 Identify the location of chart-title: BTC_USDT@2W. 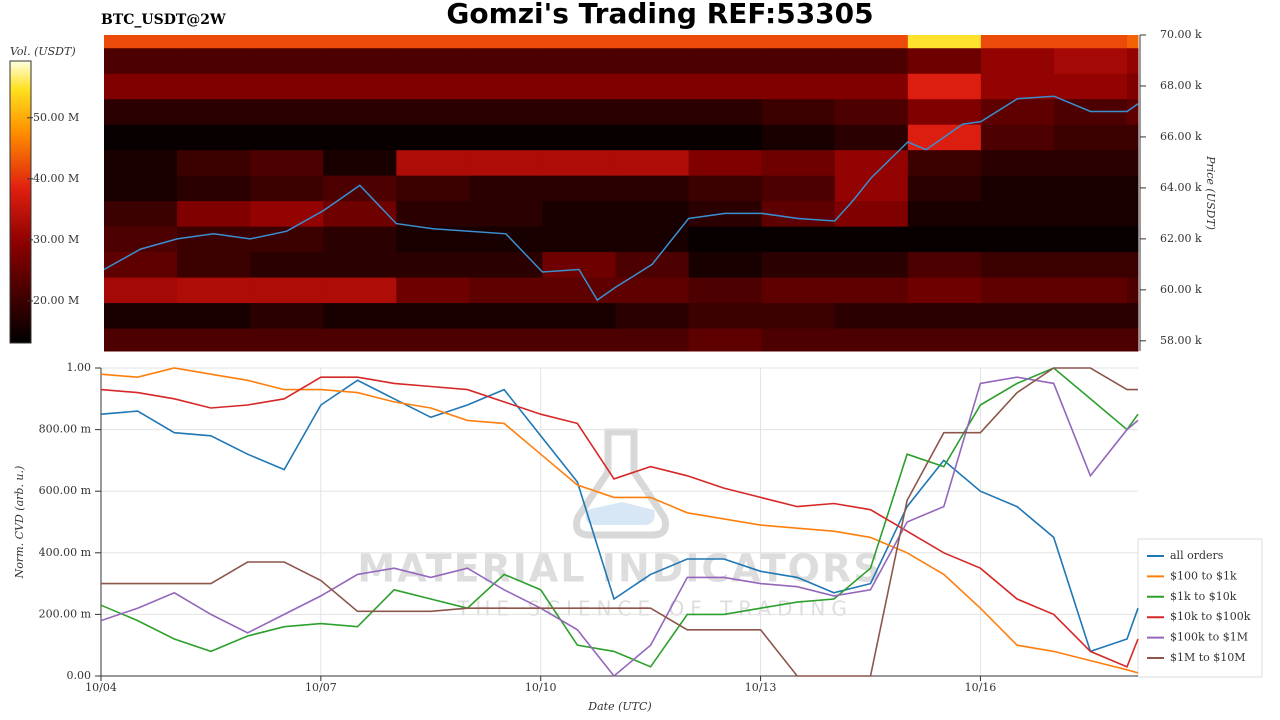
(163, 20).